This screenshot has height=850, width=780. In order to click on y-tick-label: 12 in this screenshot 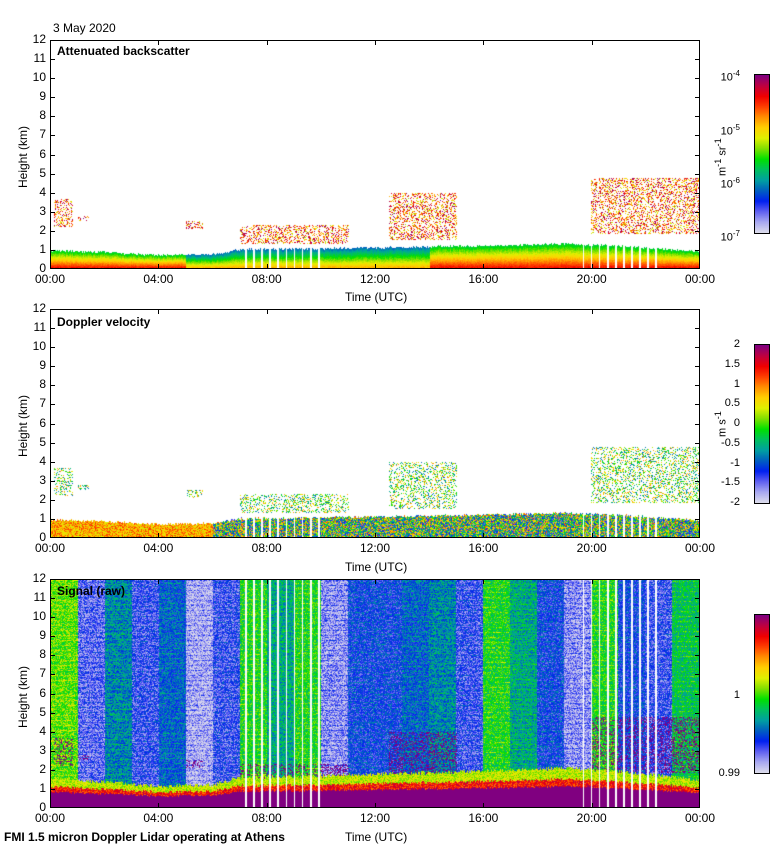, I will do `click(39, 308)`.